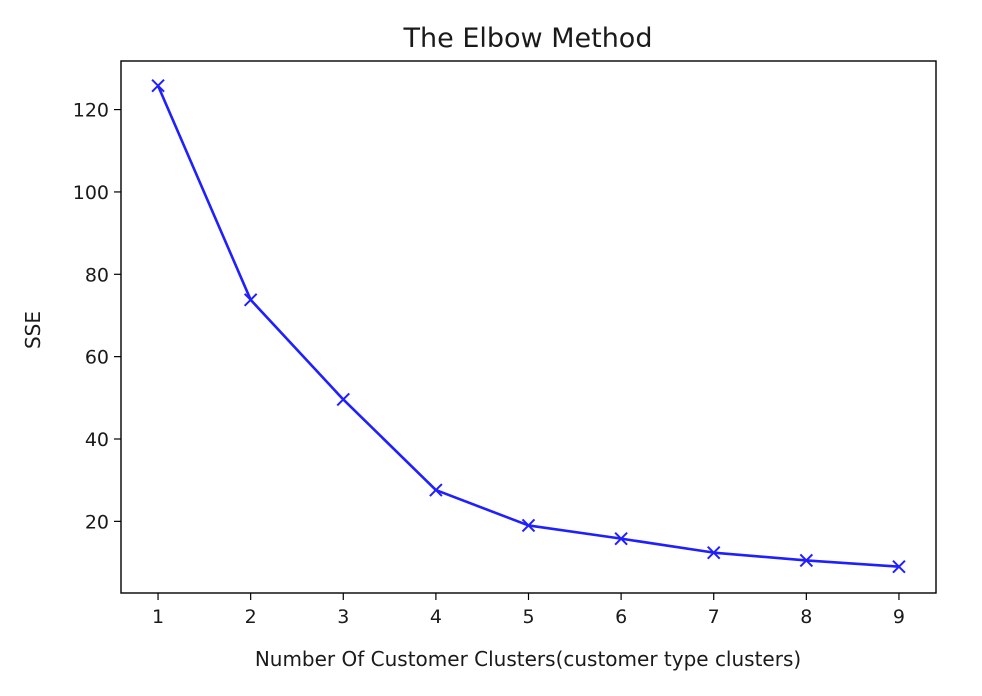 The image size is (982, 696). I want to click on chart-title: The Elbow Method, so click(528, 38).